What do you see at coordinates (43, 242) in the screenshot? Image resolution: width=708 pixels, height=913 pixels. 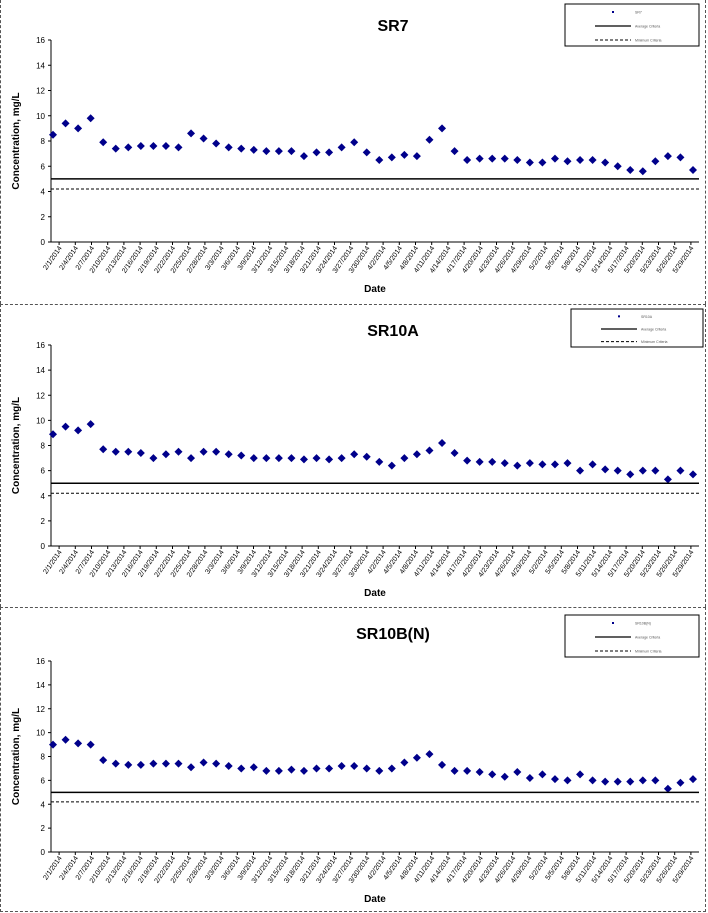 I see `y-tick-label: 0` at bounding box center [43, 242].